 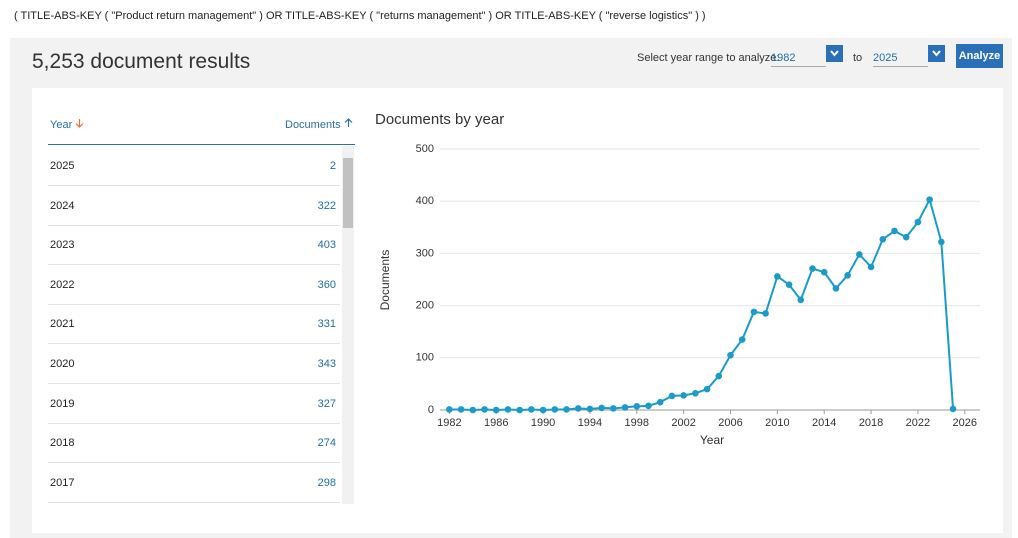 I want to click on table-row: 2023 403, so click(x=194, y=245).